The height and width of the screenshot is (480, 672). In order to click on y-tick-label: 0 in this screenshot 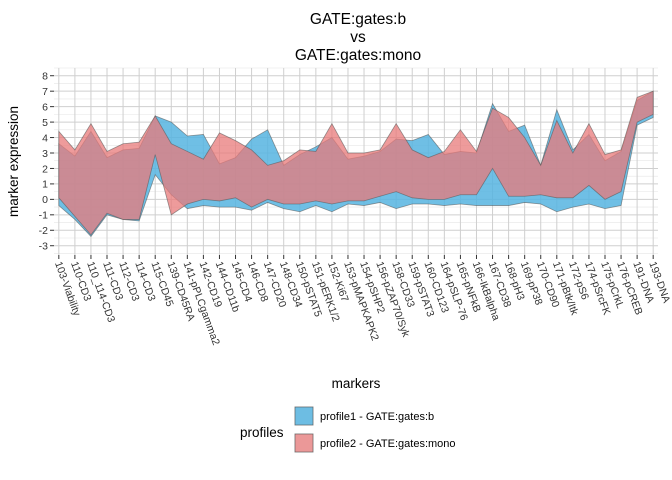, I will do `click(45, 200)`.